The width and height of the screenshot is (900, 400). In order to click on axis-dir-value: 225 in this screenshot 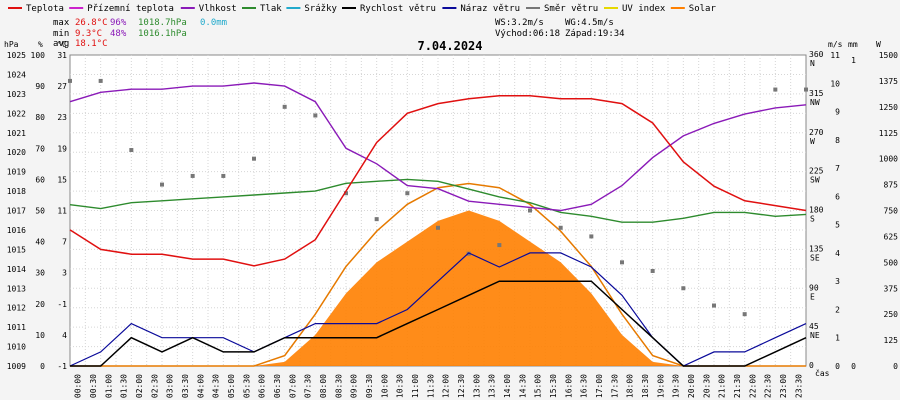, I will do `click(816, 171)`.